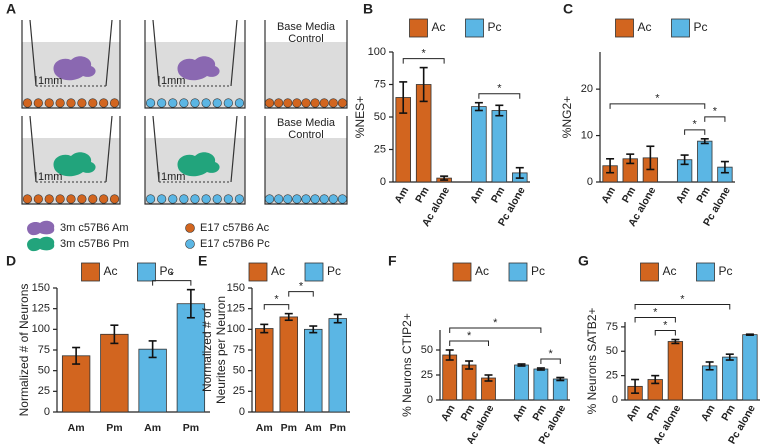 This screenshot has width=768, height=444. I want to click on legend-cell, so click(190, 228).